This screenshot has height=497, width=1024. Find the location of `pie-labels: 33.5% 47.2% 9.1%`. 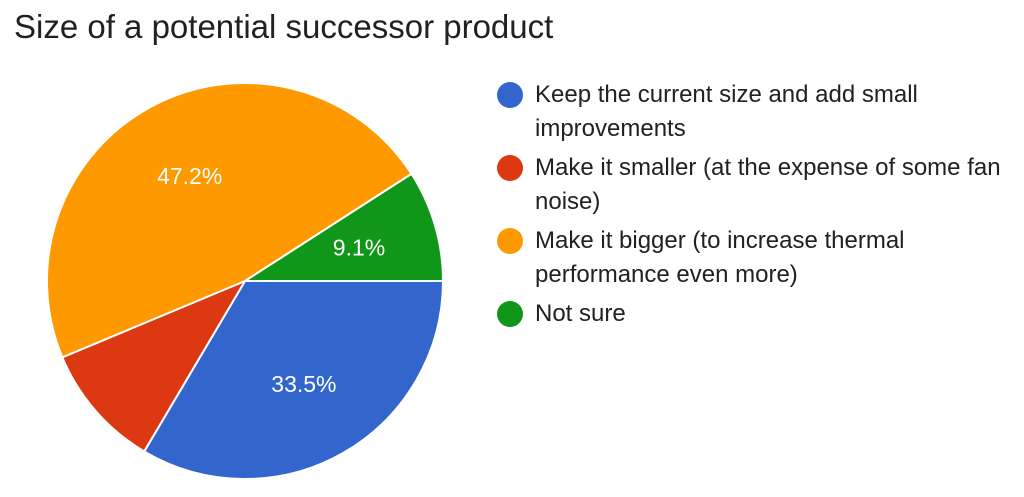

pie-labels: 33.5% 47.2% 9.1% is located at coordinates (271, 280).